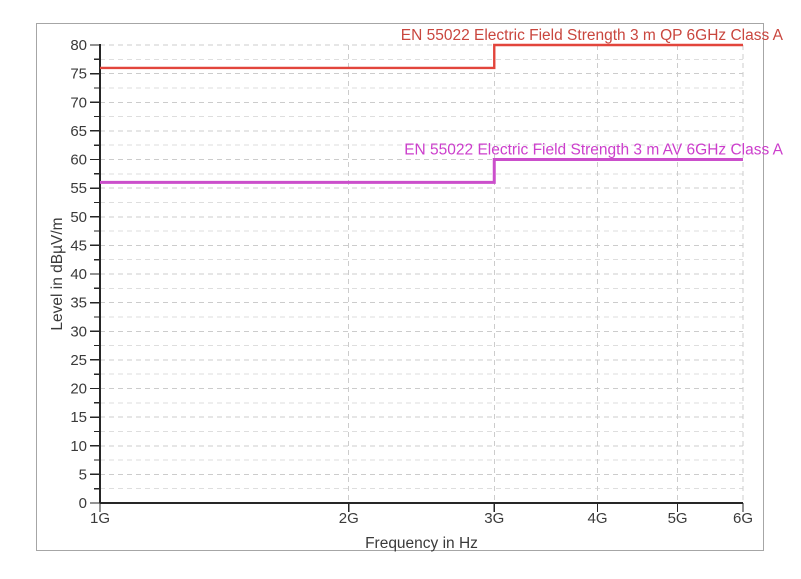 The image size is (801, 579). I want to click on y-tick-label: 65, so click(78, 131).